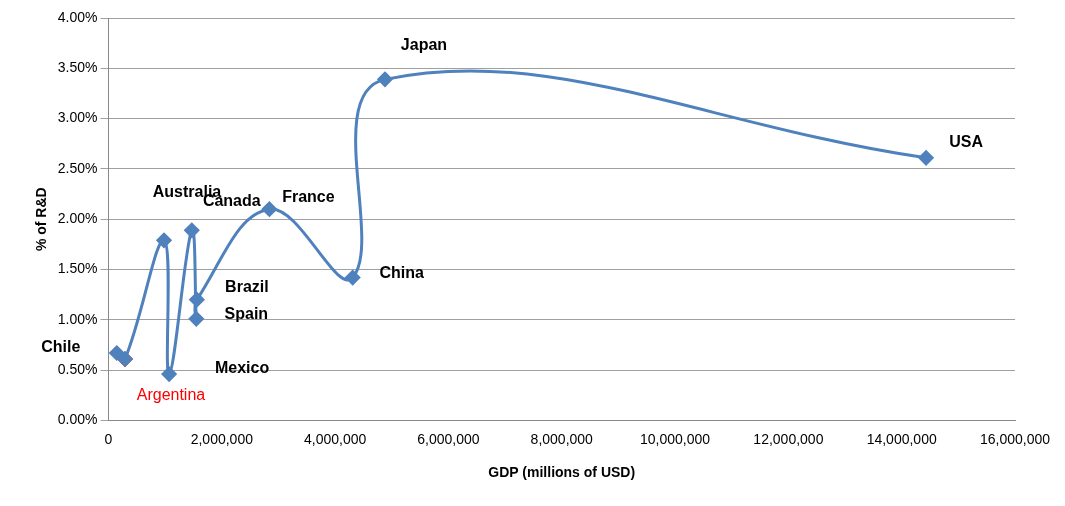 The image size is (1065, 506). Describe the element at coordinates (1015, 438) in the screenshot. I see `x-tick-label: 16,000,000` at that location.